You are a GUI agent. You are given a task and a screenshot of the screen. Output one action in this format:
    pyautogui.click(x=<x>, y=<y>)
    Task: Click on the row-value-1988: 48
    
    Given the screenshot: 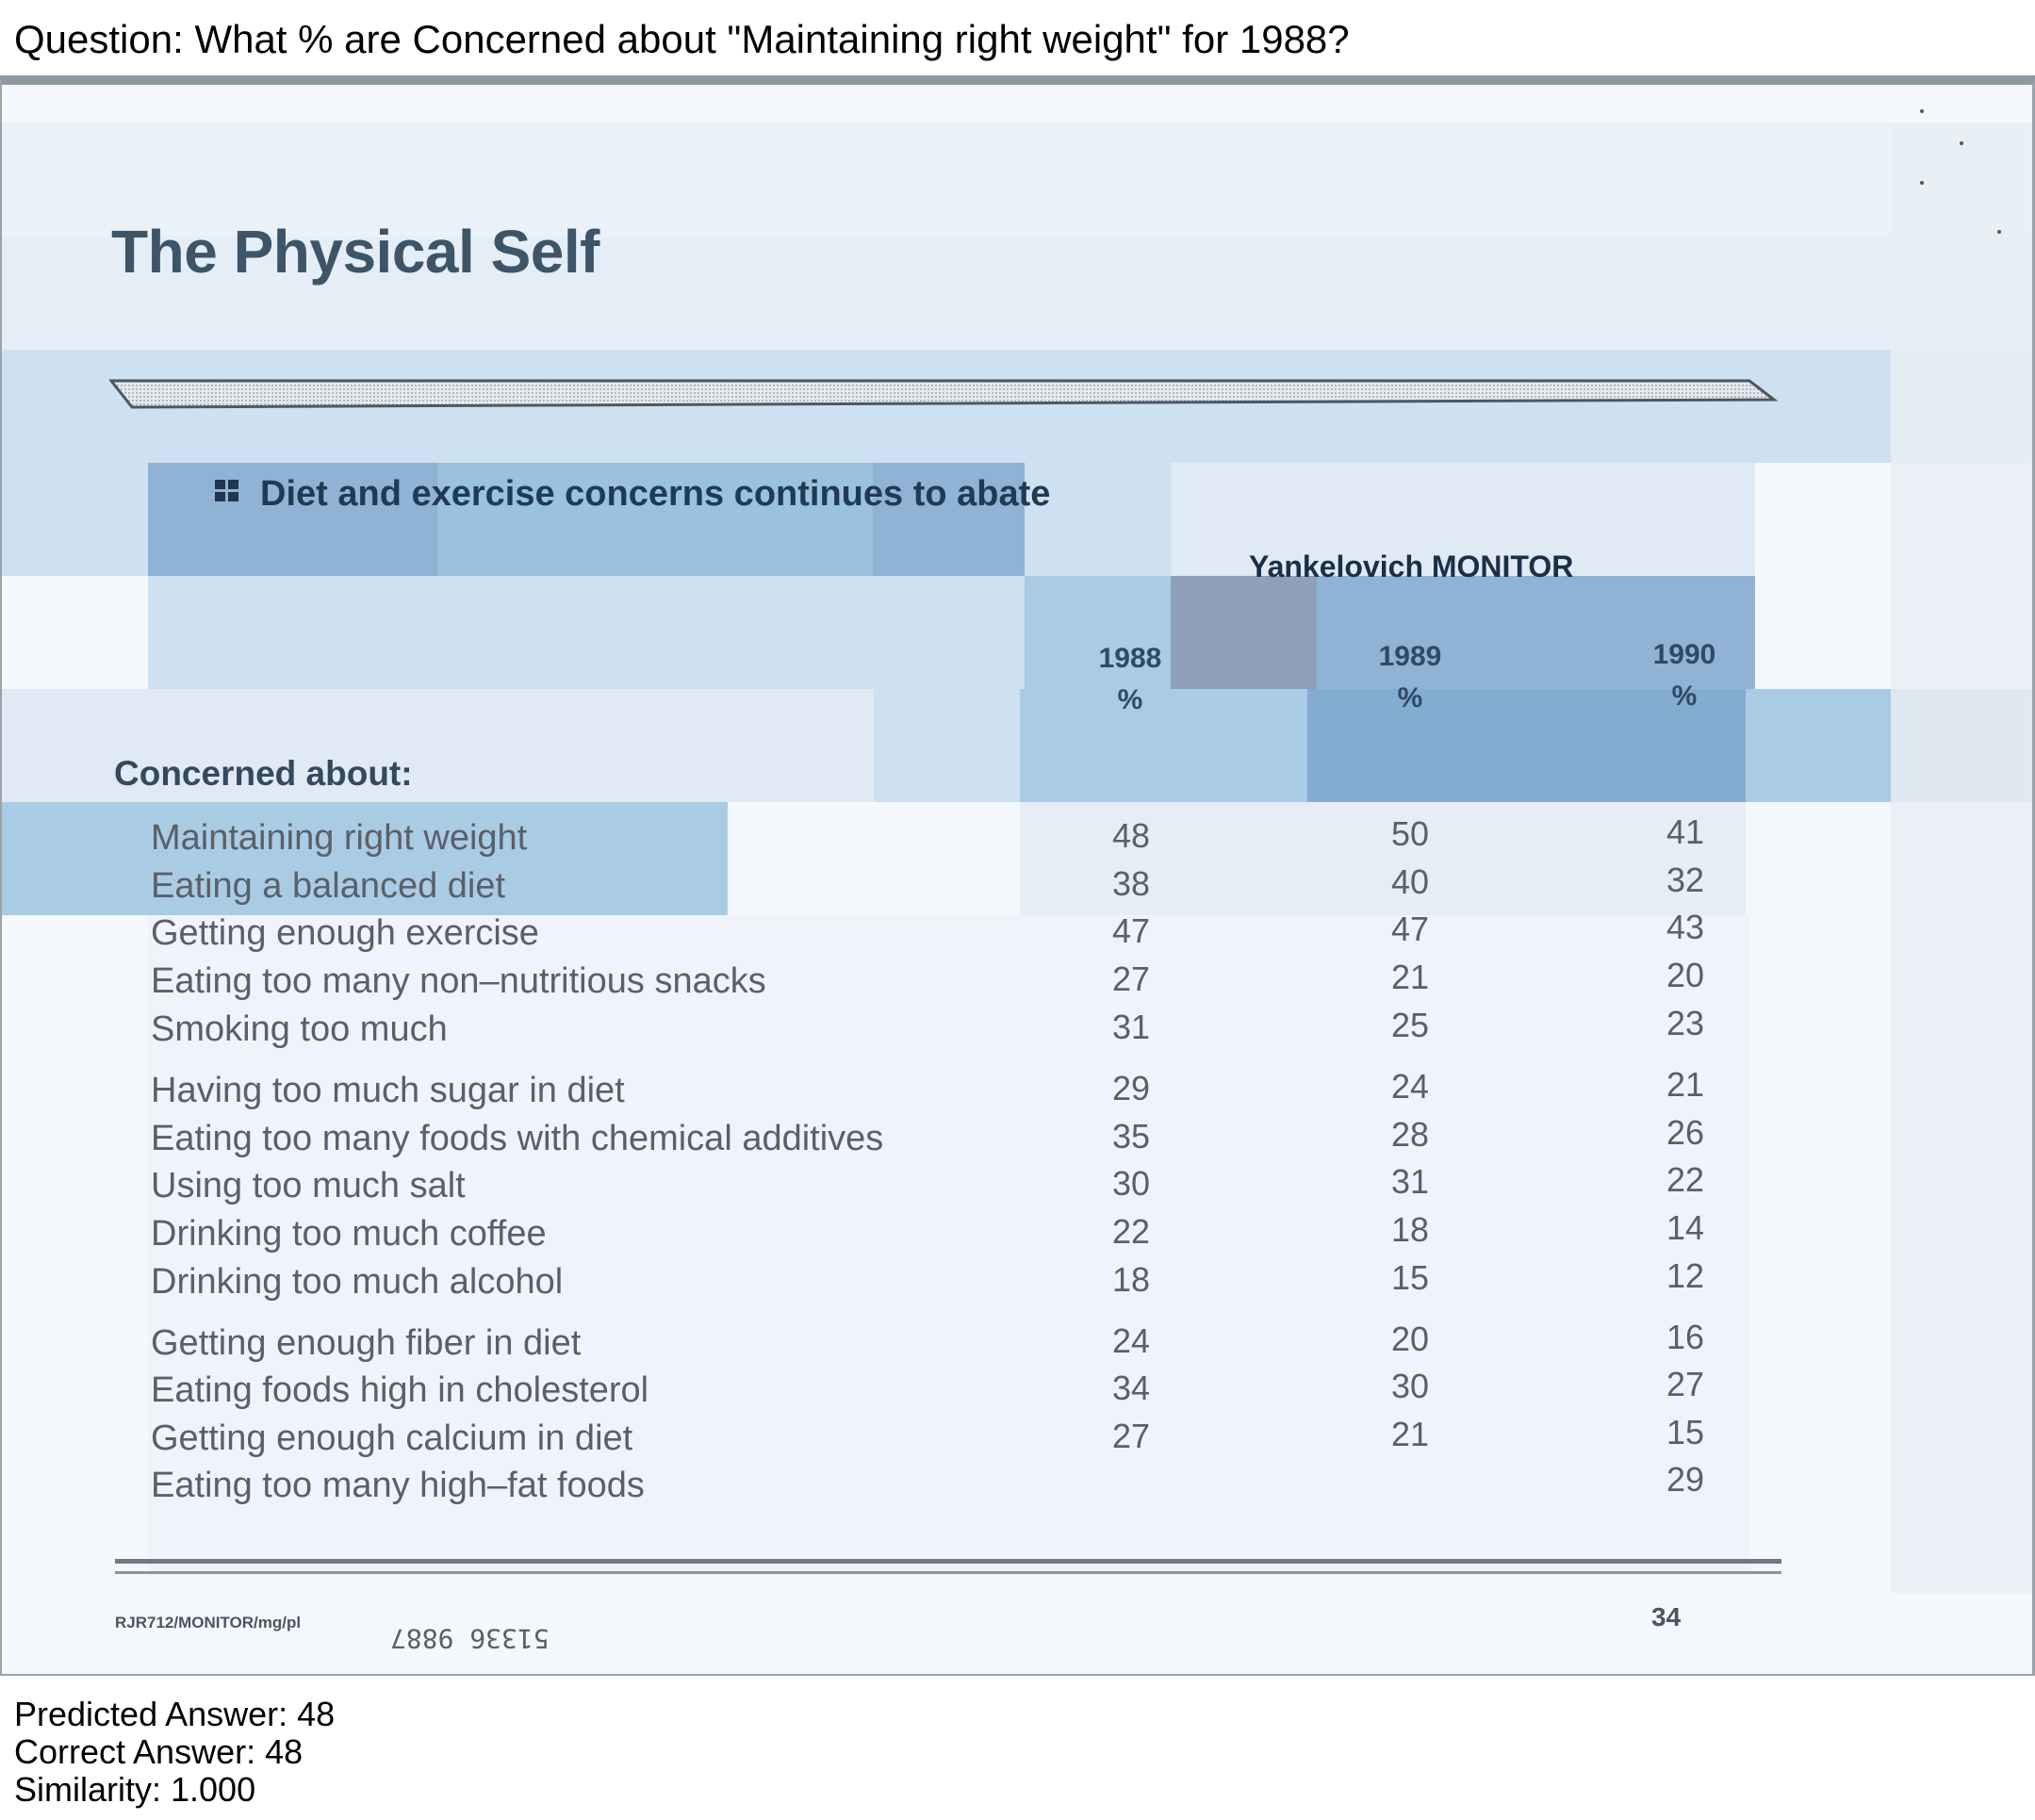 What is the action you would take?
    pyautogui.click(x=1131, y=835)
    